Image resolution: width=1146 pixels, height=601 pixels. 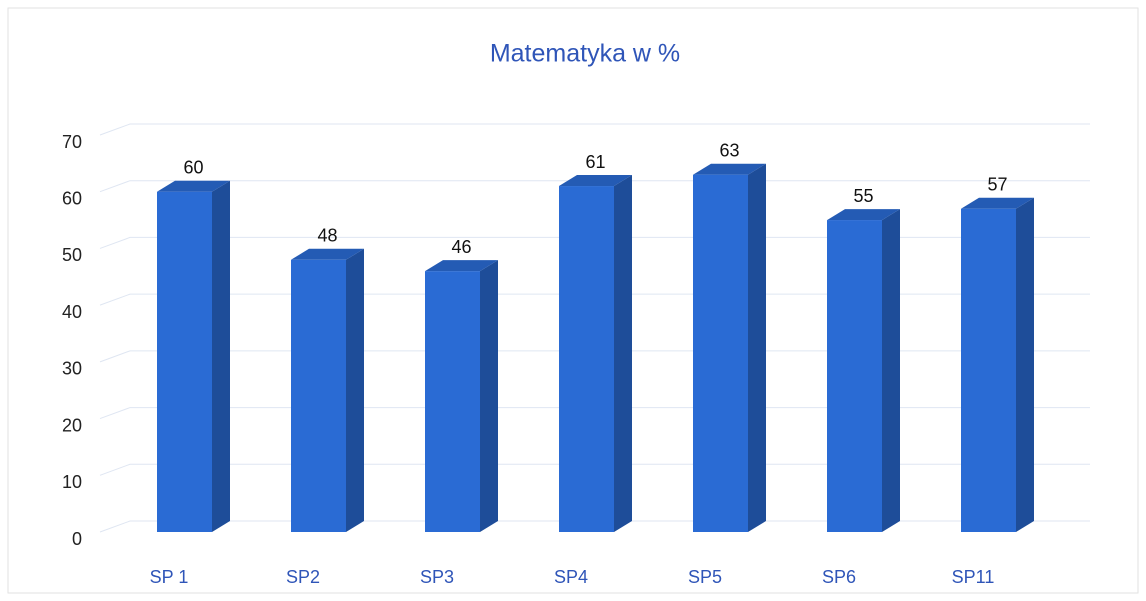 What do you see at coordinates (72, 425) in the screenshot?
I see `y-tick-label: 20` at bounding box center [72, 425].